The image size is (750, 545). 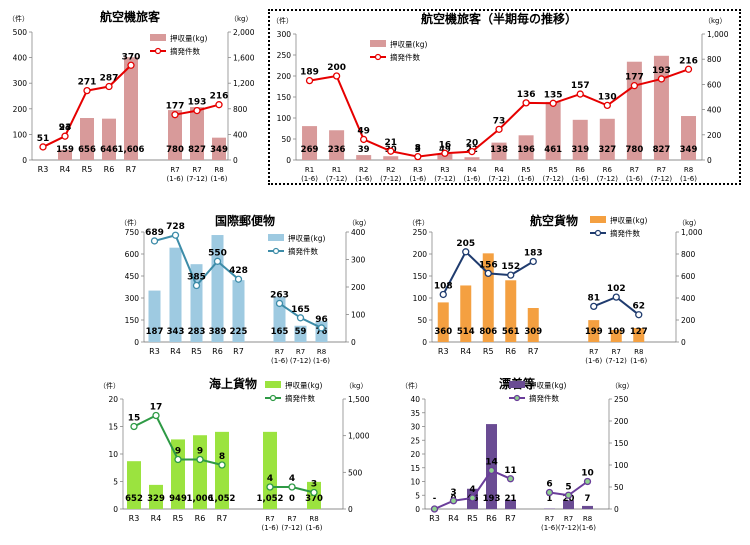 I want to click on bar-value-label: 199, so click(x=594, y=332).